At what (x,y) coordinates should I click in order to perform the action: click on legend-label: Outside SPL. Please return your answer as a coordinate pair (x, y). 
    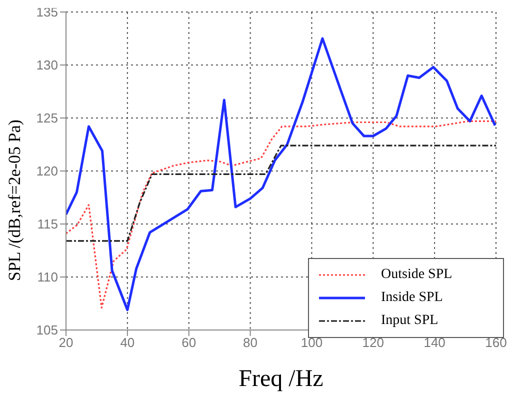
    Looking at the image, I should click on (416, 274).